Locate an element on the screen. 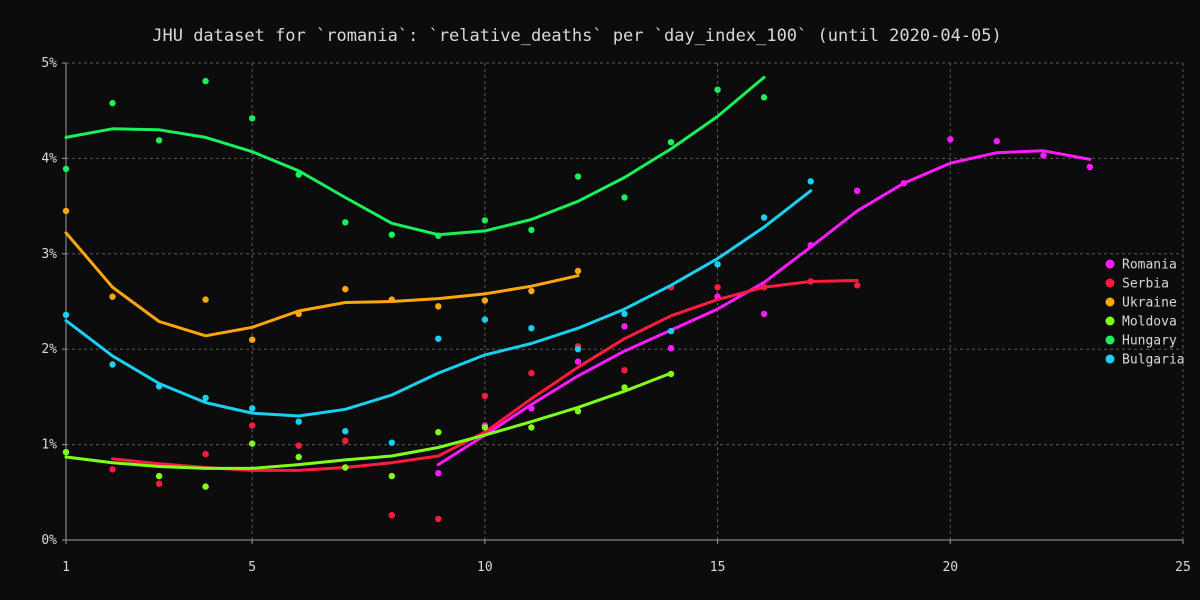 The width and height of the screenshot is (1200, 600). x-tick-label: 1 is located at coordinates (66, 567).